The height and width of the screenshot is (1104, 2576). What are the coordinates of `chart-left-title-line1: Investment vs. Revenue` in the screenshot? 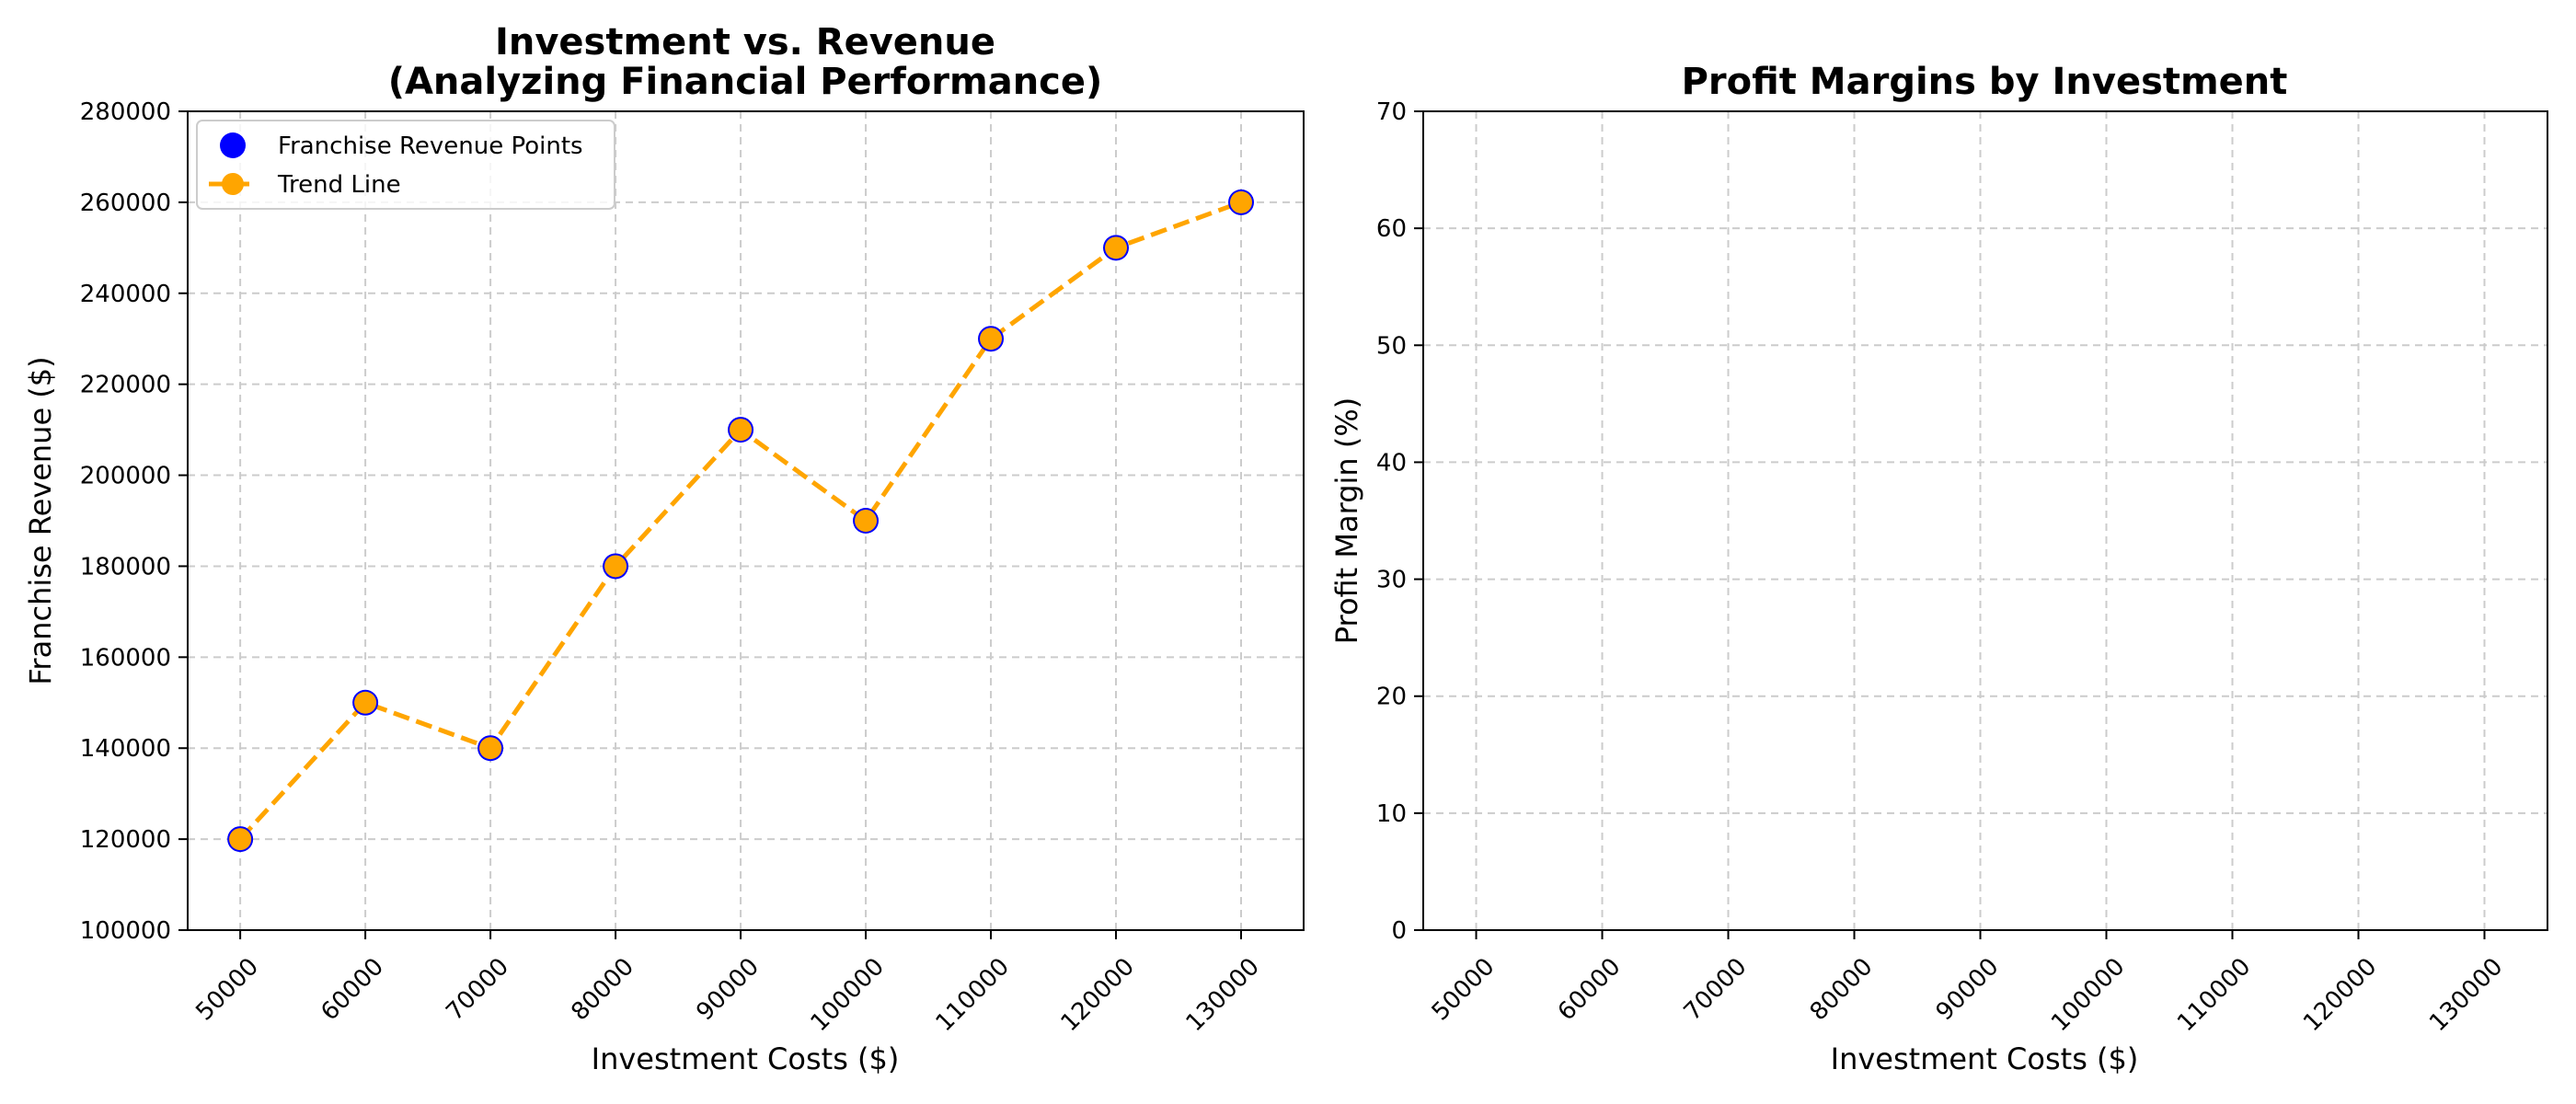 It's located at (745, 42).